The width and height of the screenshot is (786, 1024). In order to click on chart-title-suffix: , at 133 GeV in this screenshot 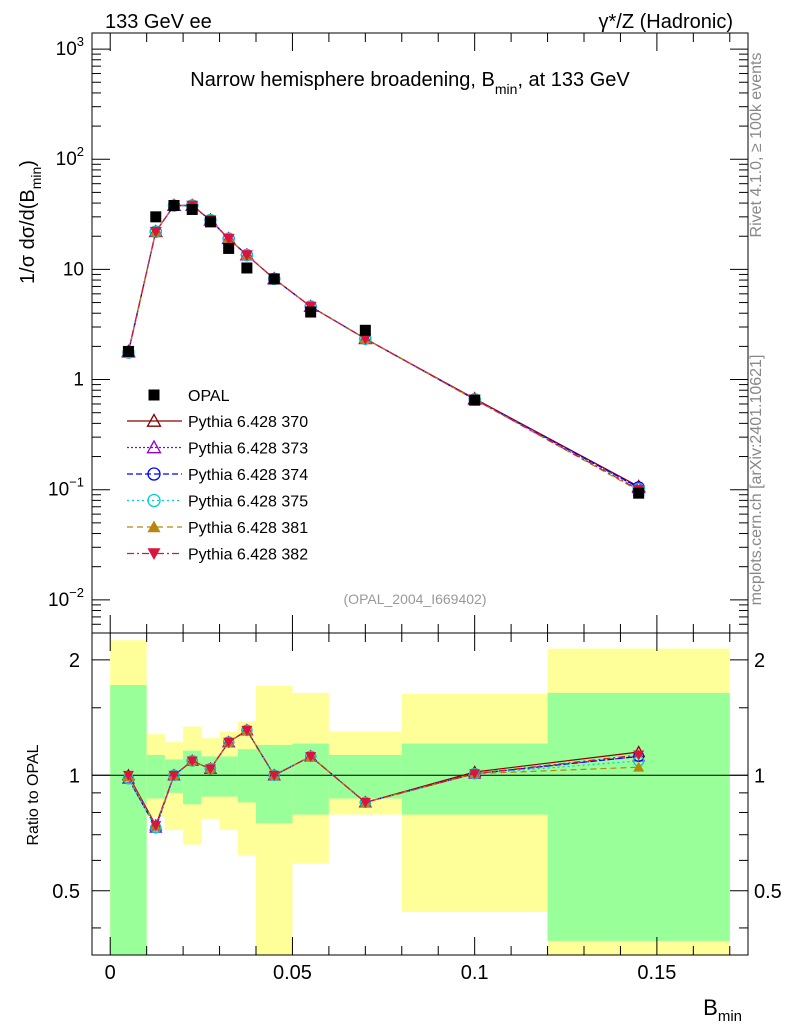, I will do `click(573, 80)`.